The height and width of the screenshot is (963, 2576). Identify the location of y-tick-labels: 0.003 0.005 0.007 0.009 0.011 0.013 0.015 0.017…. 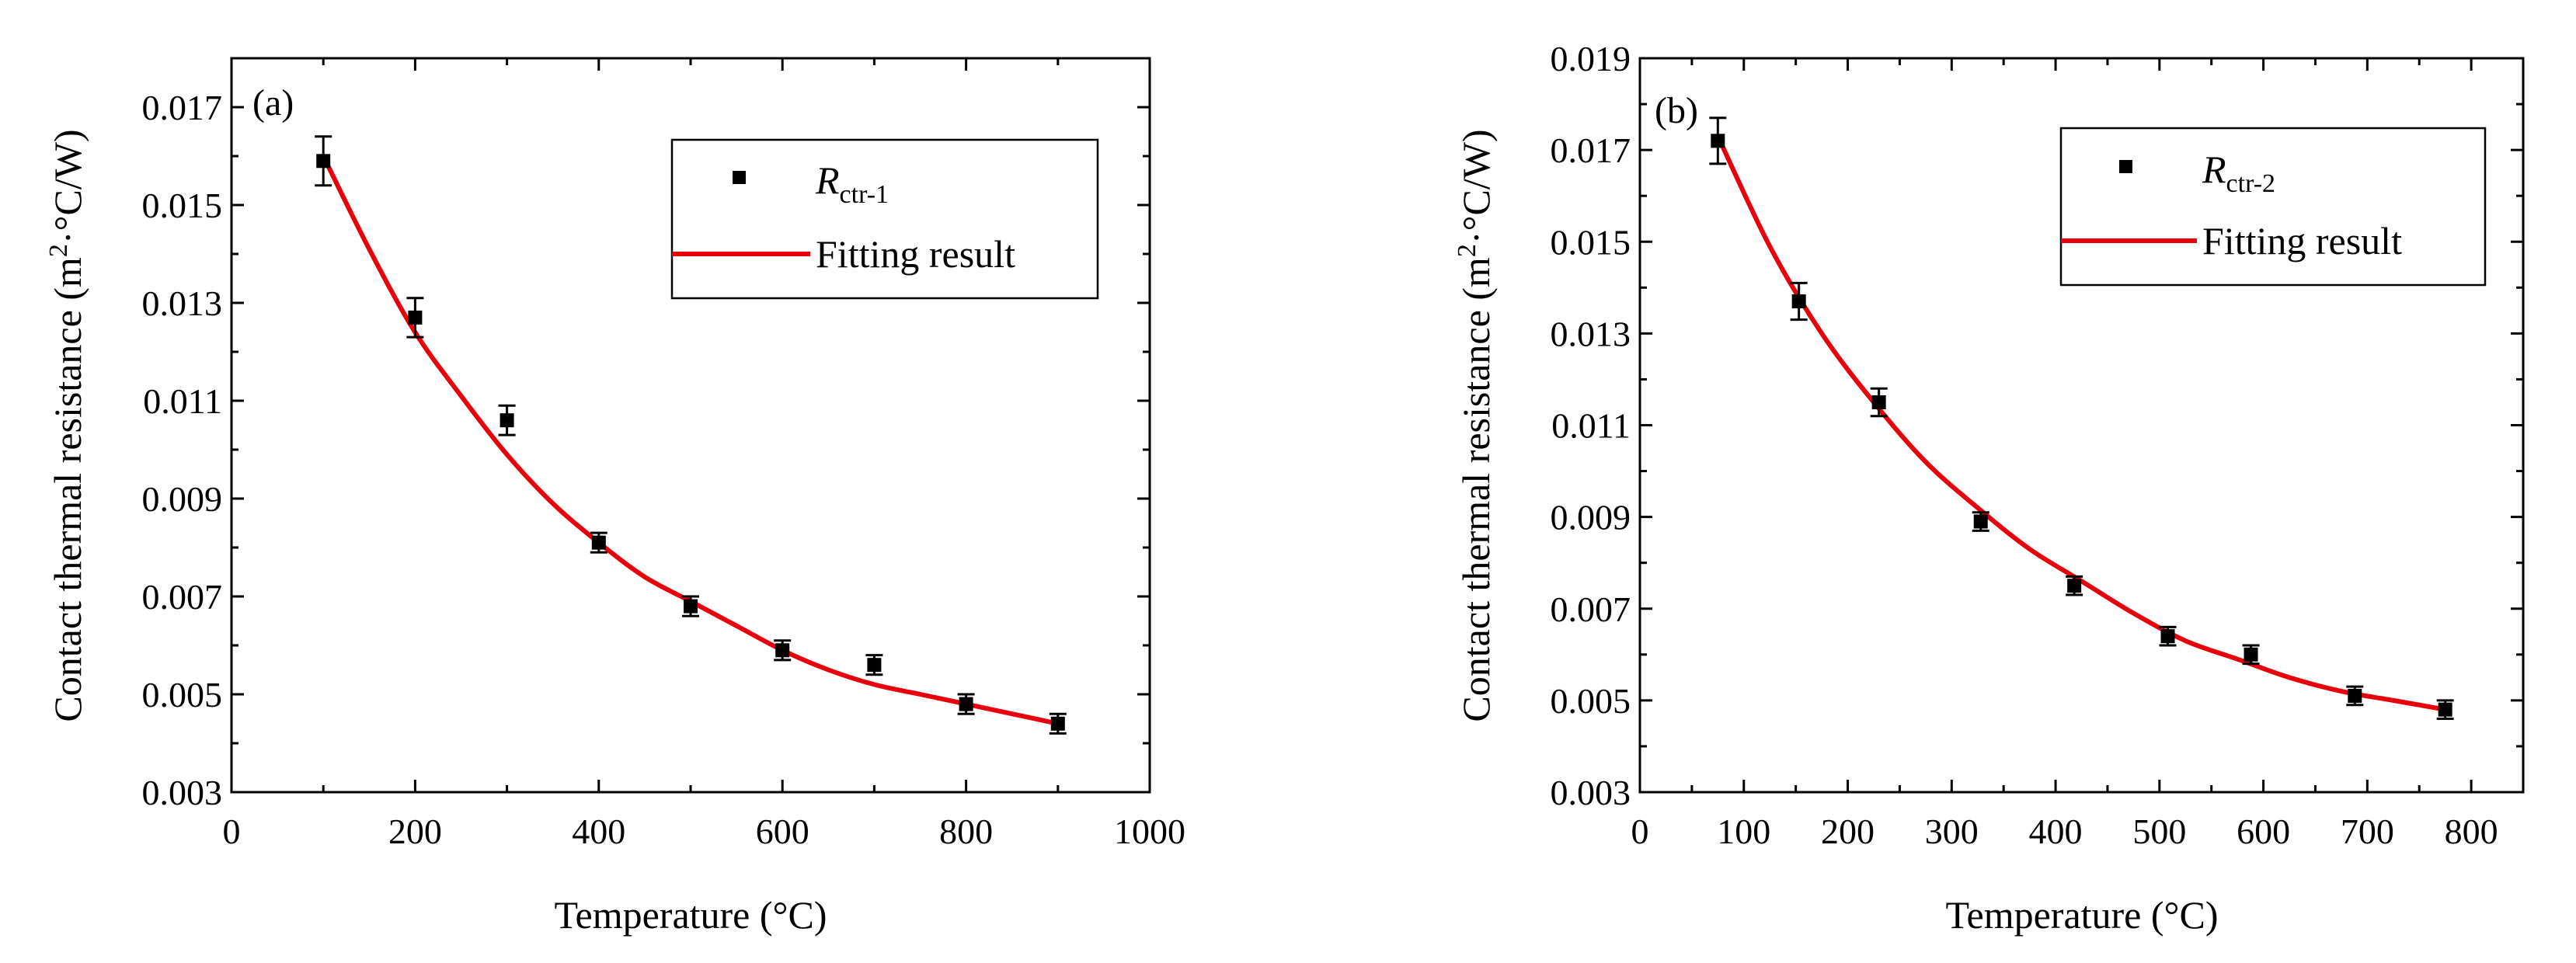
(1591, 425).